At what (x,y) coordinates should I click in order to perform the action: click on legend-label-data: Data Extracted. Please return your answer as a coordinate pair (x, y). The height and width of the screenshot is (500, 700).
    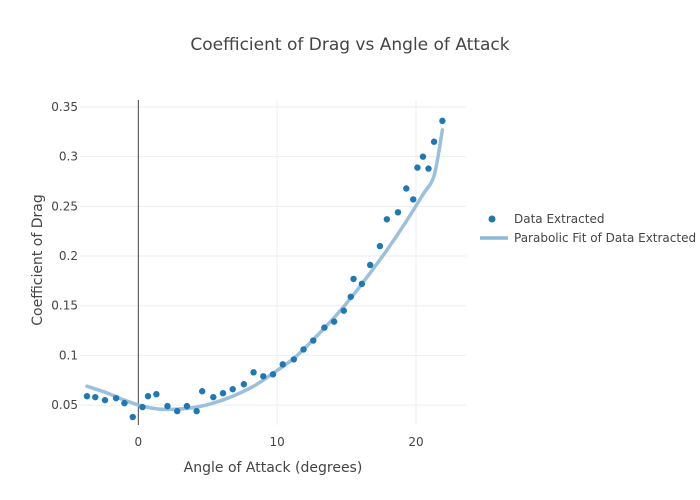
    Looking at the image, I should click on (559, 219).